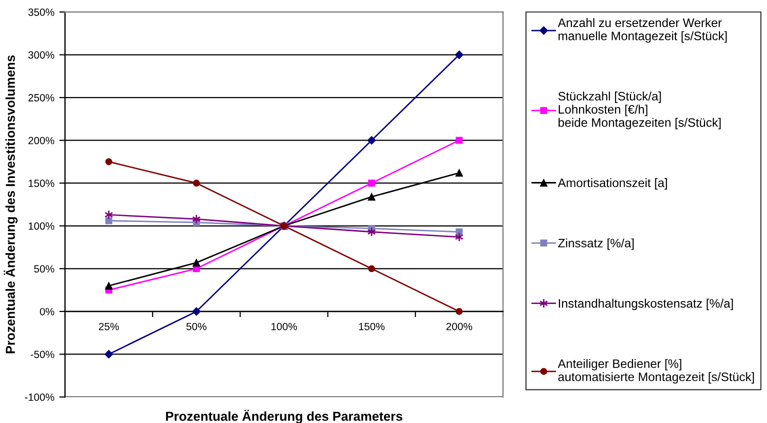  What do you see at coordinates (41, 55) in the screenshot?
I see `y-tick-label: 300%` at bounding box center [41, 55].